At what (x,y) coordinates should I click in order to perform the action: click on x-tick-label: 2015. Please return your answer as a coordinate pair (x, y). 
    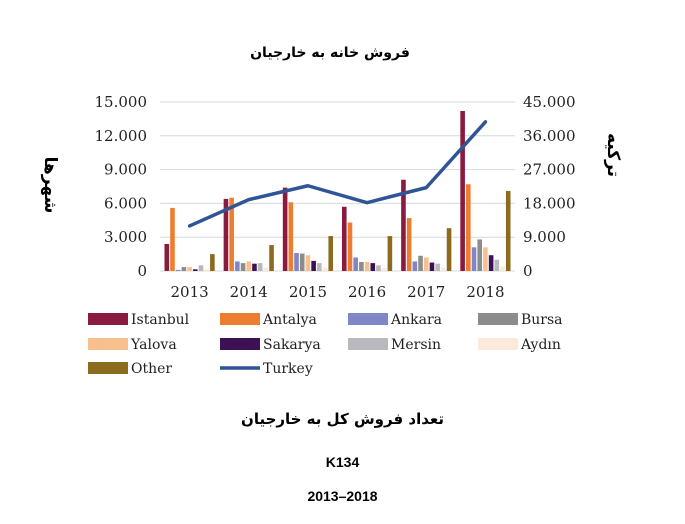
    Looking at the image, I should click on (308, 292).